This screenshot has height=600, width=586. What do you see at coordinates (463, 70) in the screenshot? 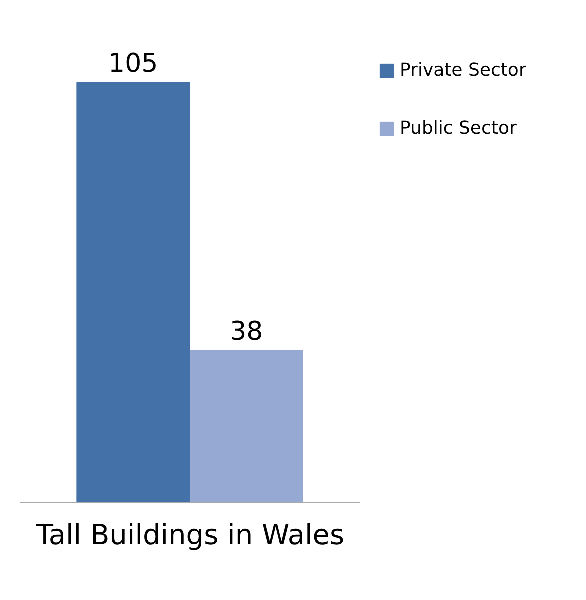
I see `legend-label: Private Sector` at bounding box center [463, 70].